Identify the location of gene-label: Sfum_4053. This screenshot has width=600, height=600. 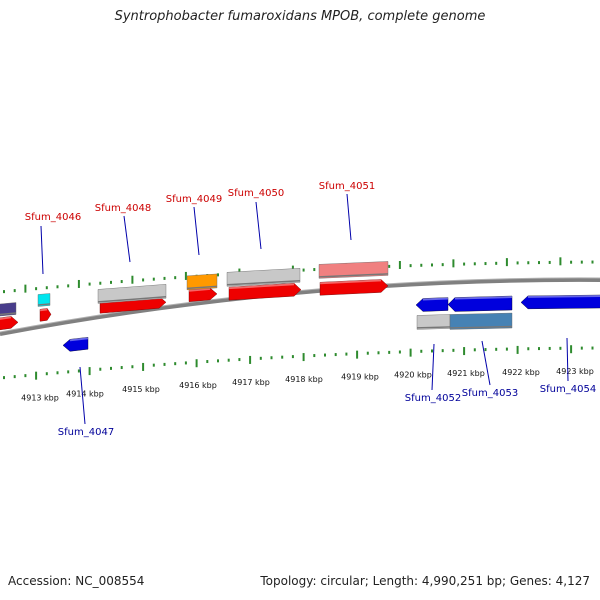
(490, 393).